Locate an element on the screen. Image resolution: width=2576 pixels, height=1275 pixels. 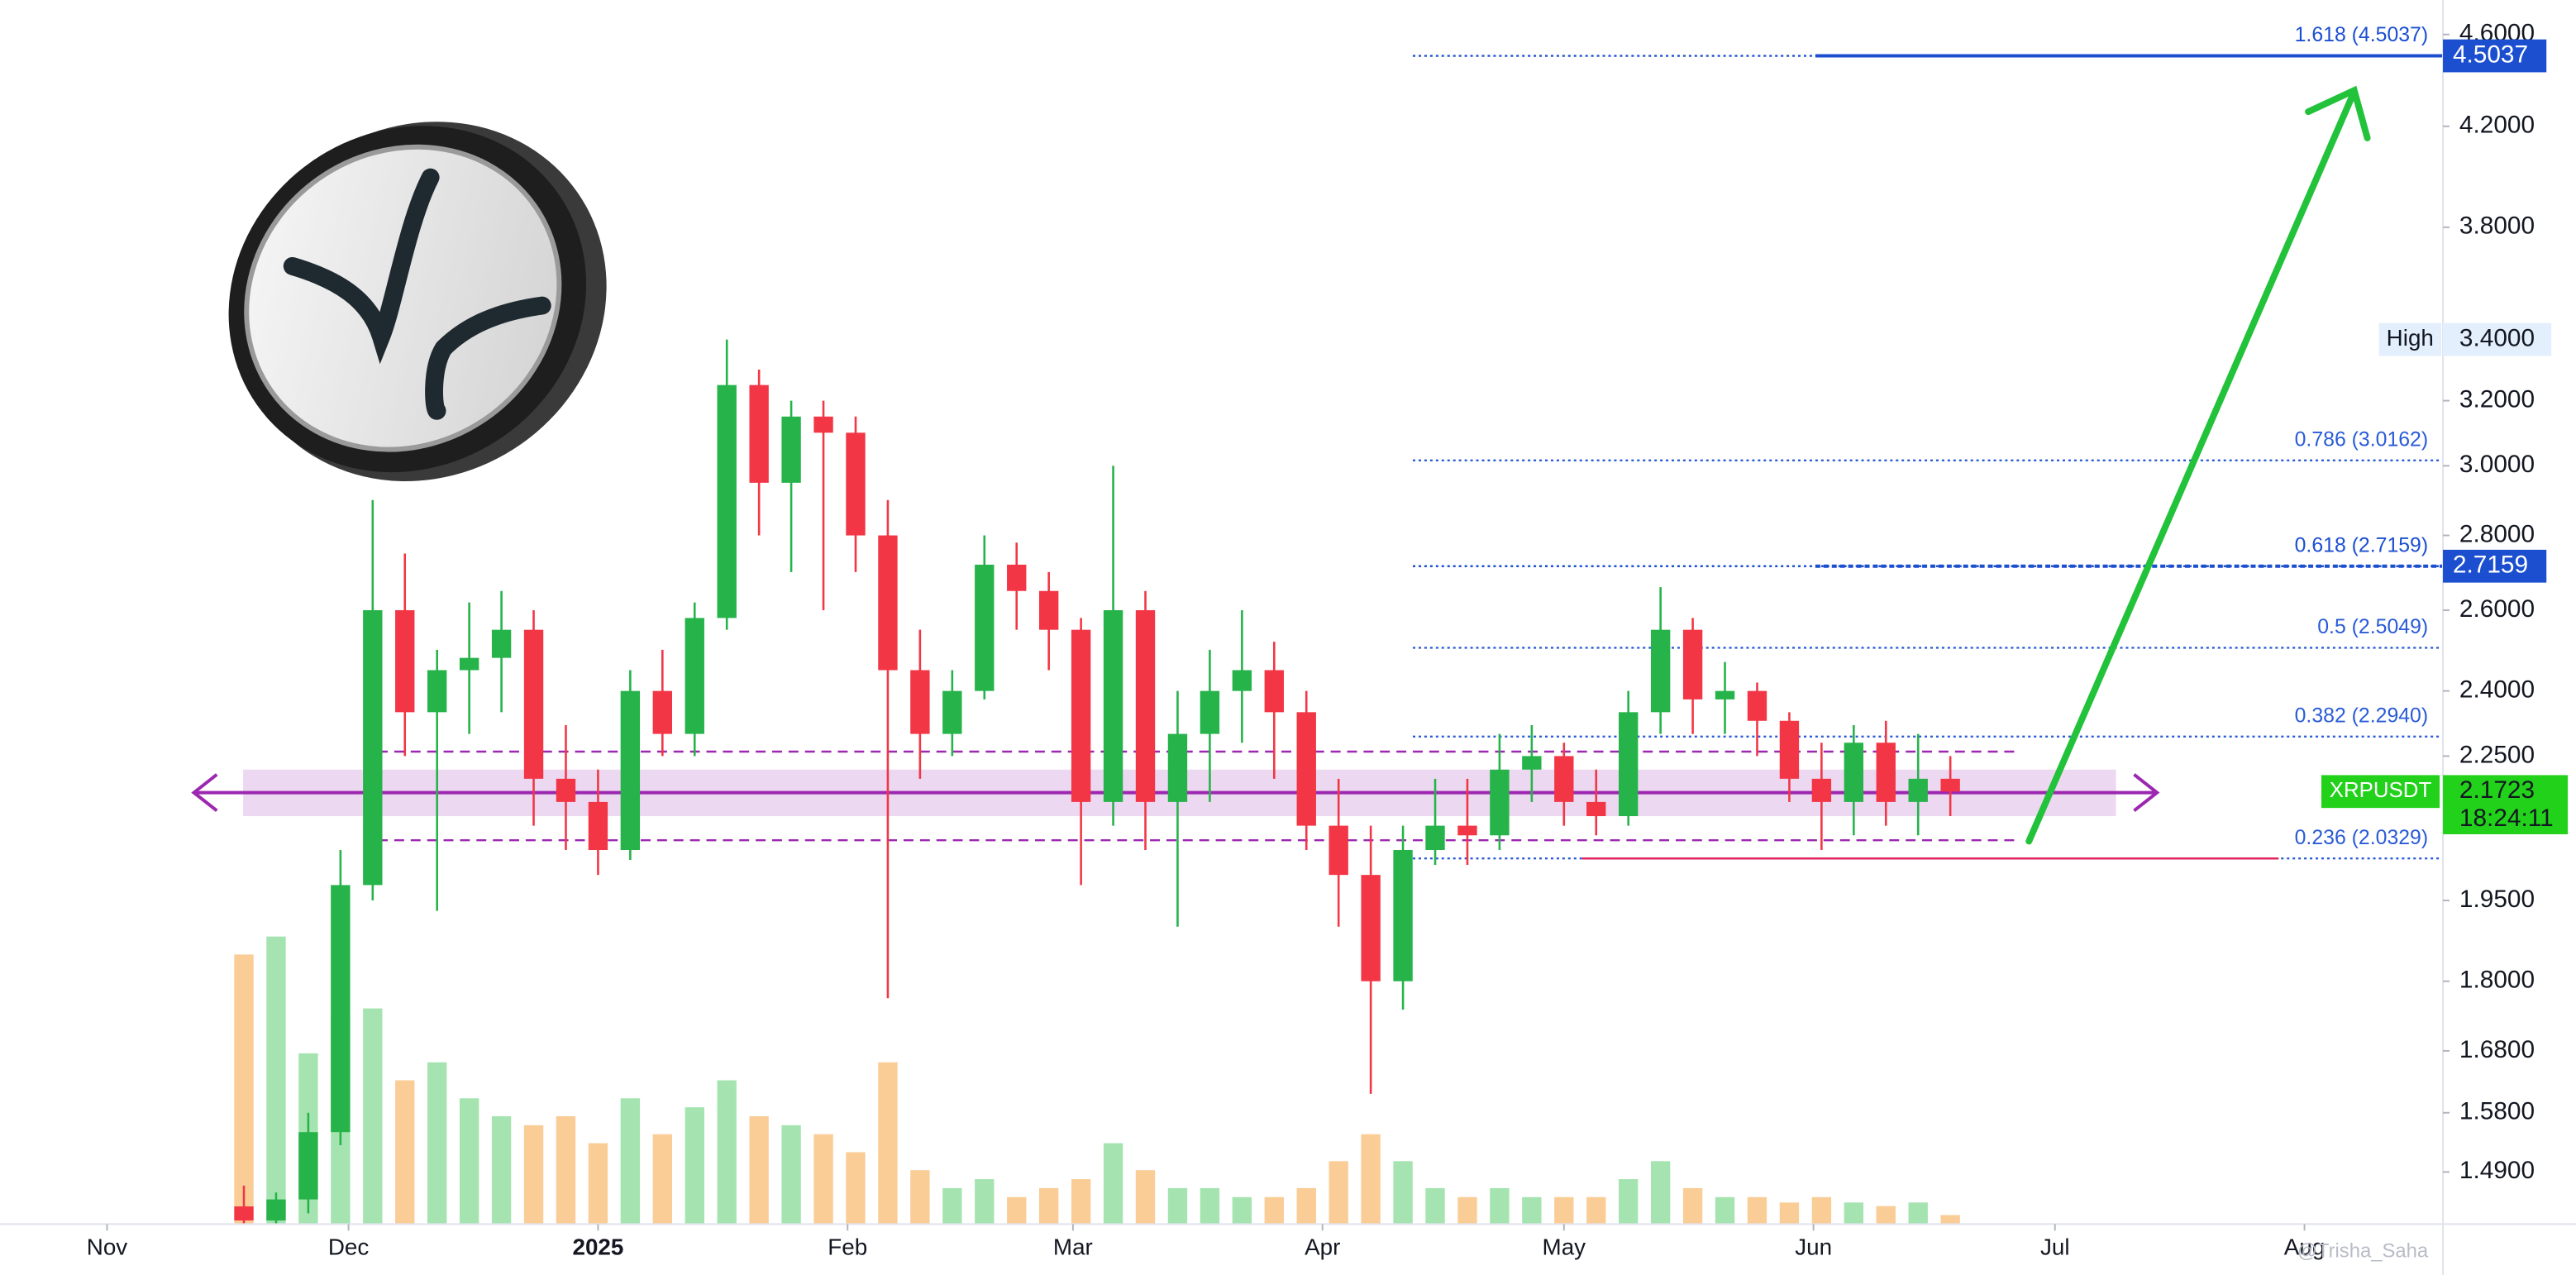
watermark: @Trisha_Saha is located at coordinates (2363, 1250).